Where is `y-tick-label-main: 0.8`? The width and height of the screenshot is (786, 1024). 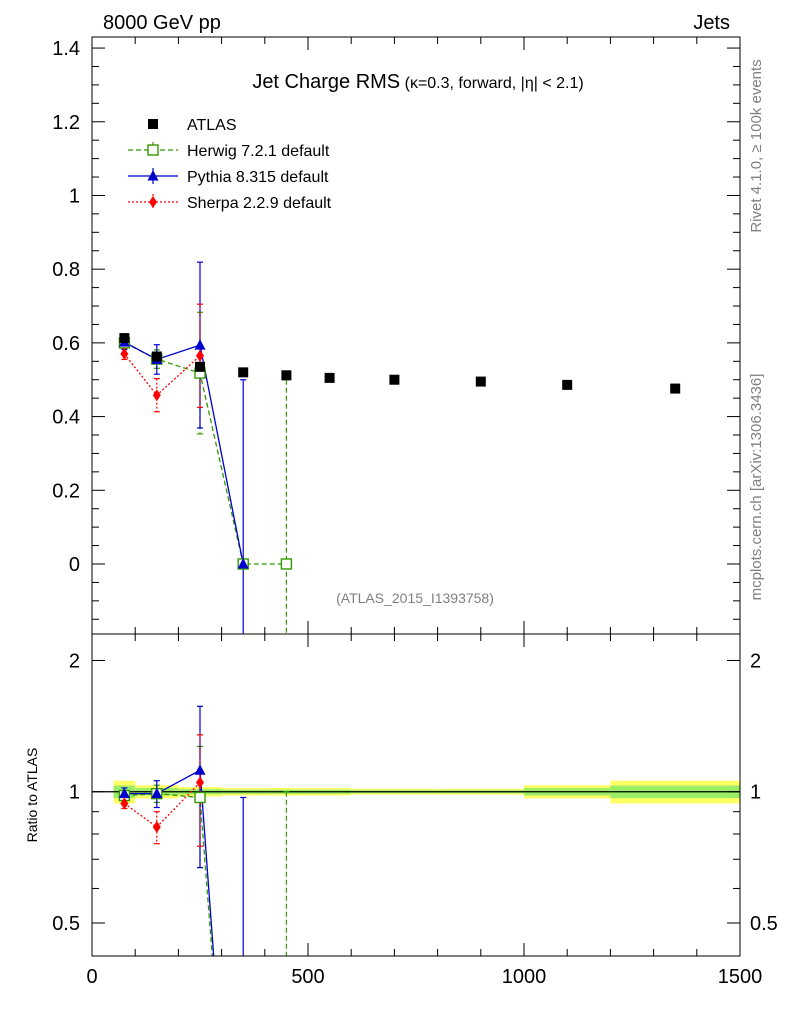
y-tick-label-main: 0.8 is located at coordinates (66, 270).